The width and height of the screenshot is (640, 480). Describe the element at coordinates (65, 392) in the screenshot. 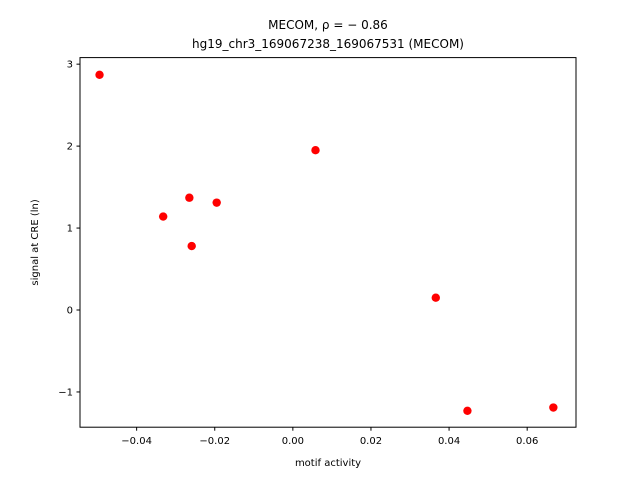

I see `y-tick-label: −1` at that location.